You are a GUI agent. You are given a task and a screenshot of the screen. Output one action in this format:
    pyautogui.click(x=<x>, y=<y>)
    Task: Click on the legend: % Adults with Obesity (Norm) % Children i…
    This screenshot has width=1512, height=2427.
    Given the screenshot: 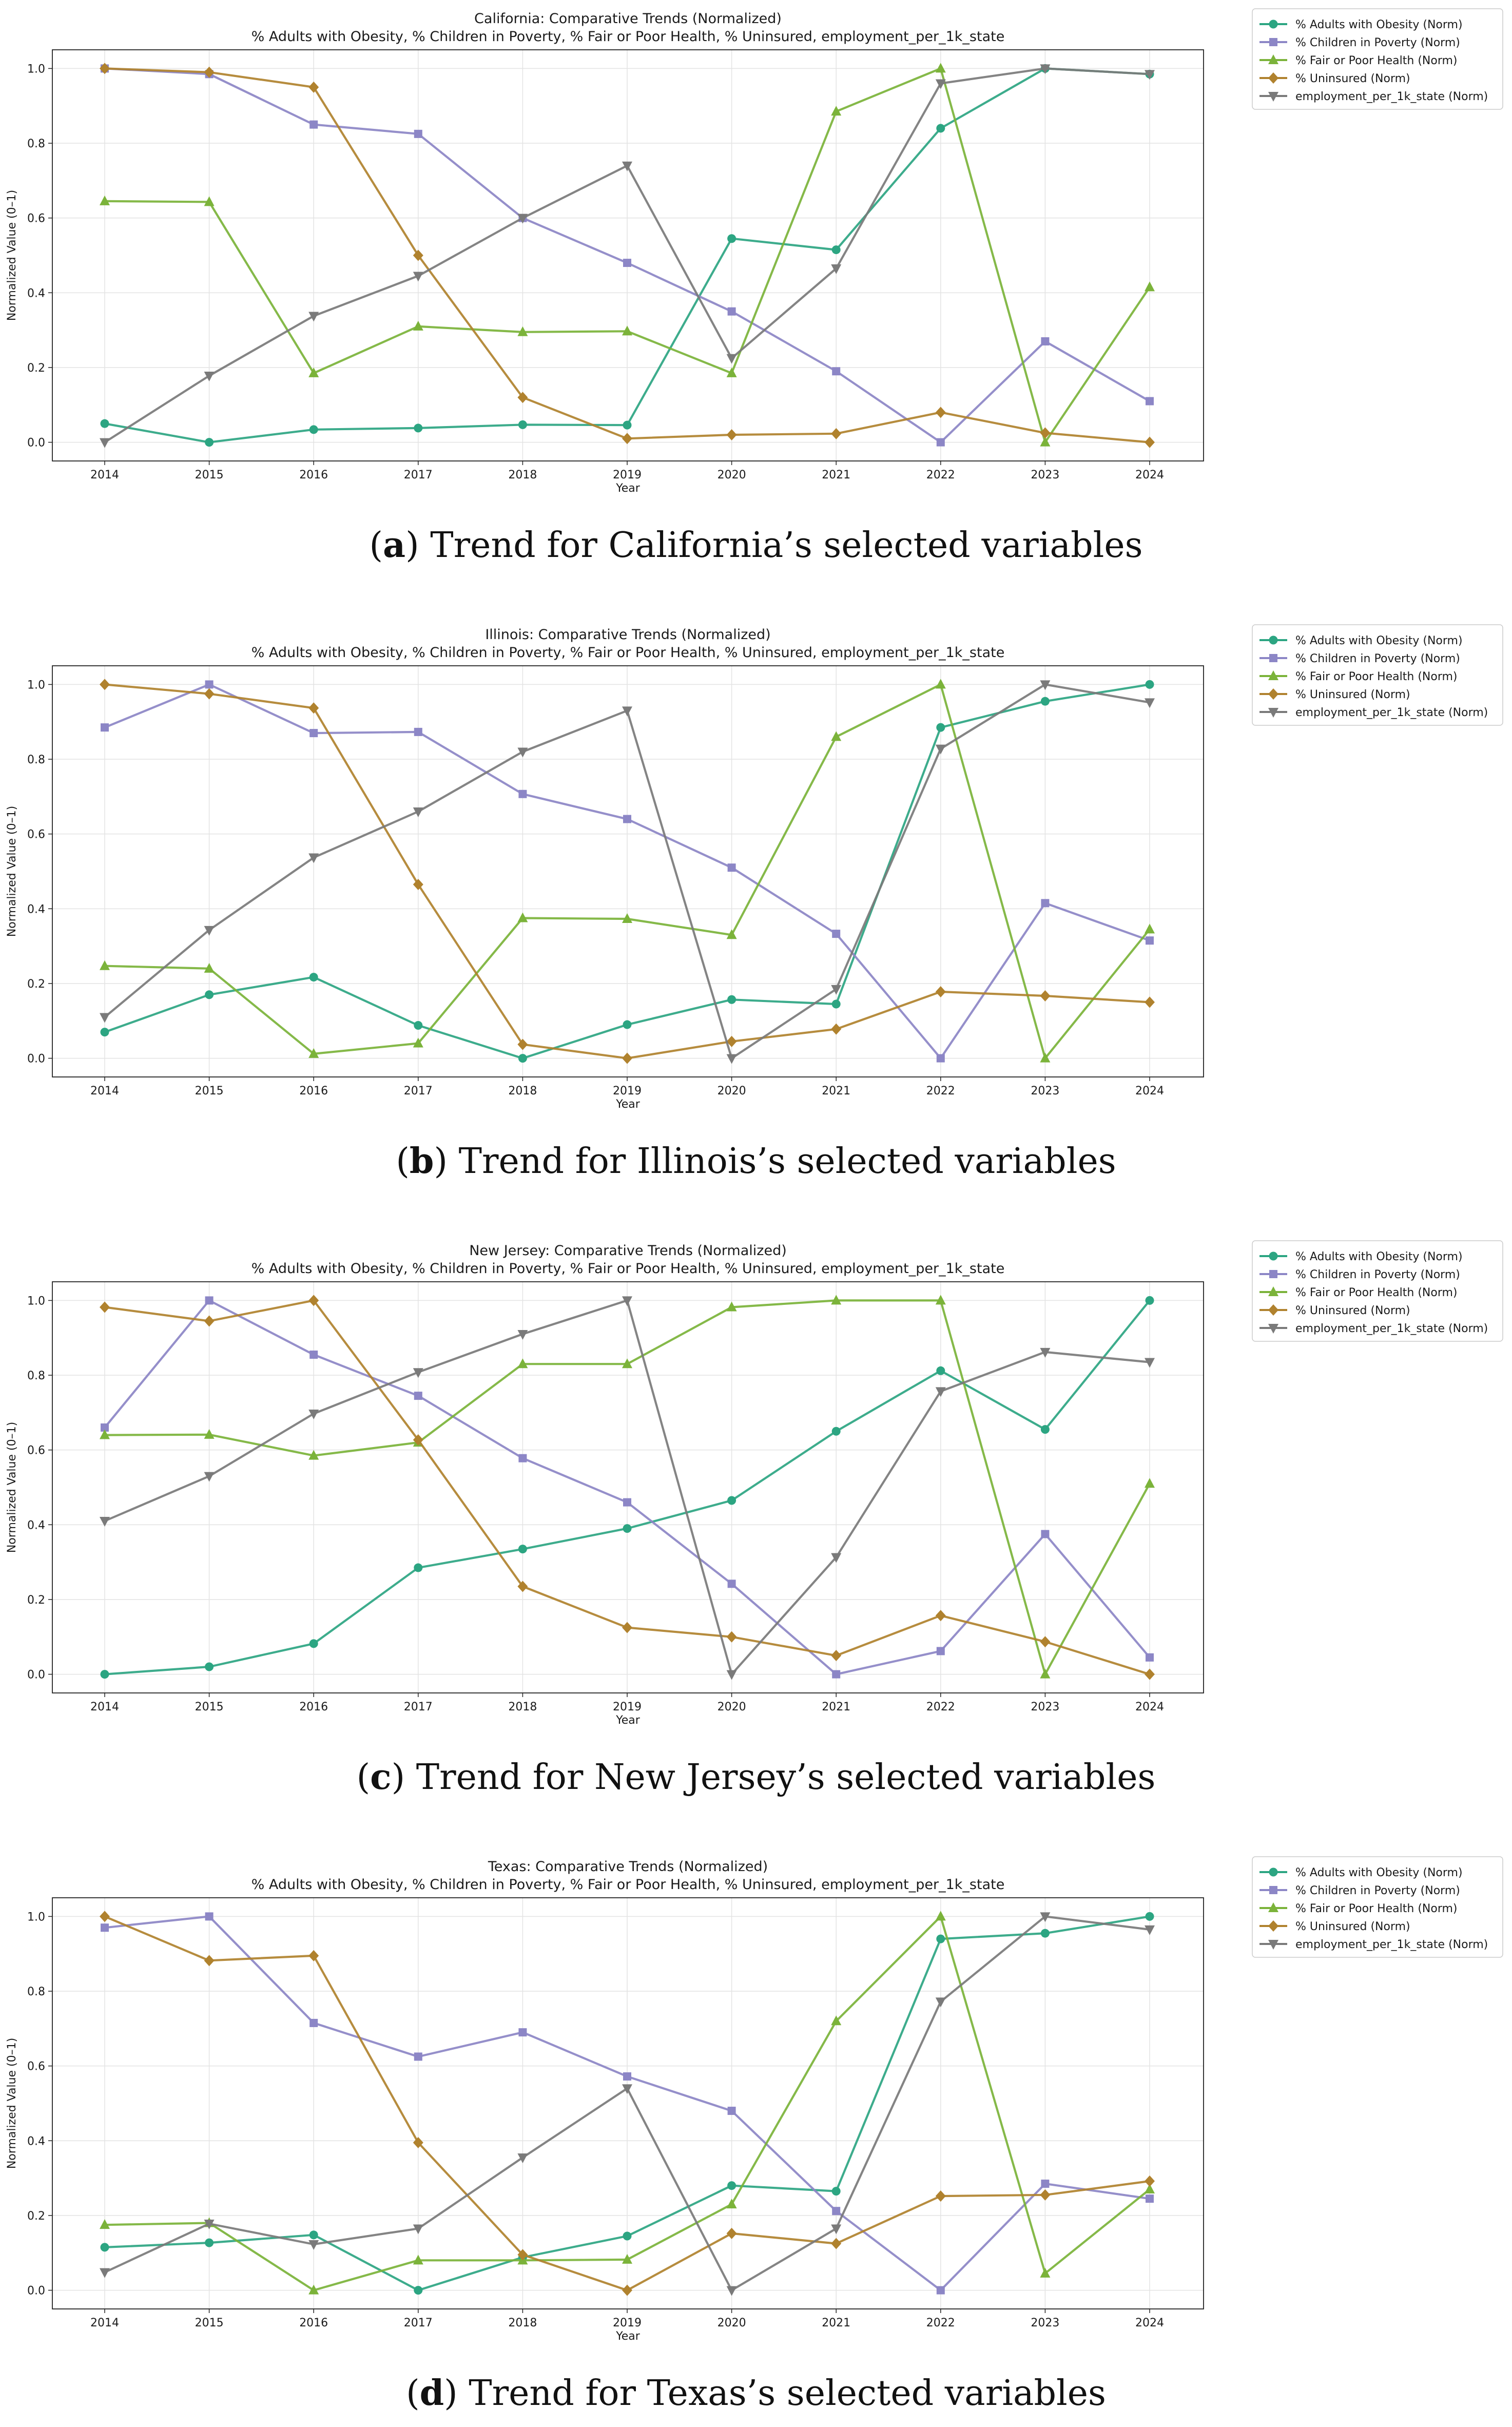 What is the action you would take?
    pyautogui.click(x=1377, y=1907)
    